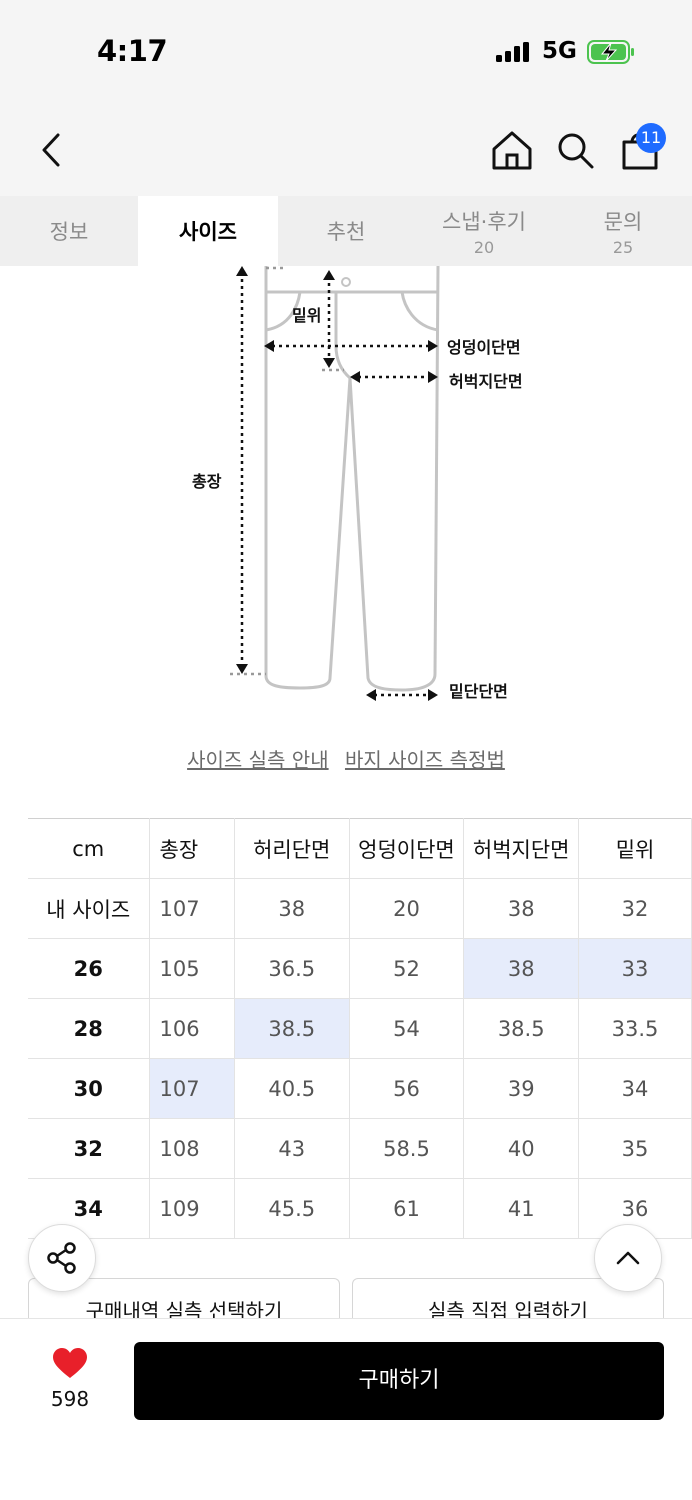  I want to click on tab-count: 25, so click(623, 247).